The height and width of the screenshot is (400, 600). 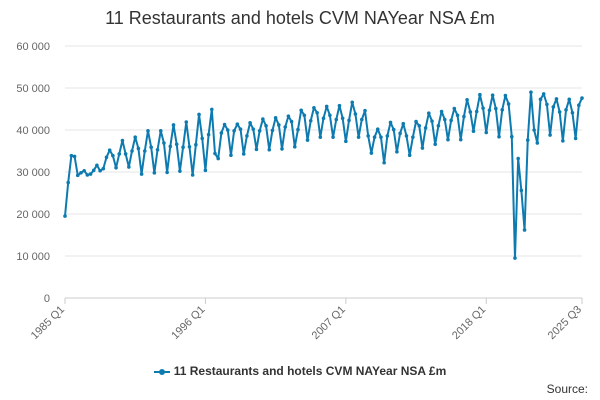 What do you see at coordinates (567, 389) in the screenshot?
I see `source-label: Source:` at bounding box center [567, 389].